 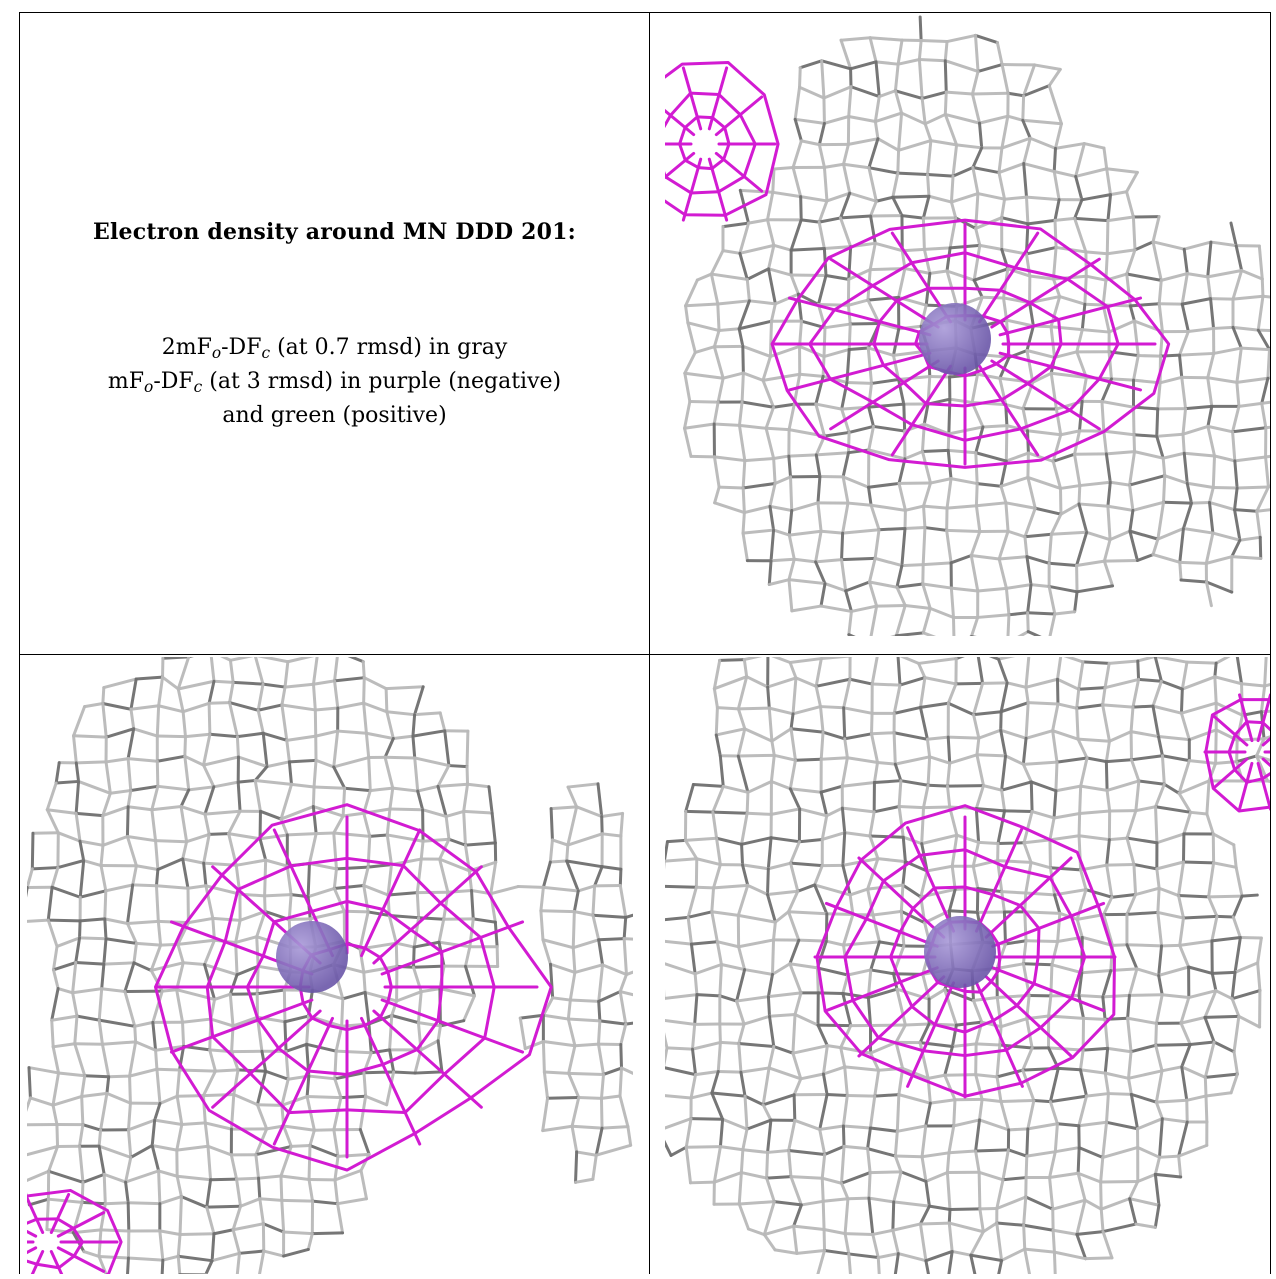 I want to click on legend-line1-prefix: 2mF, so click(x=186, y=347).